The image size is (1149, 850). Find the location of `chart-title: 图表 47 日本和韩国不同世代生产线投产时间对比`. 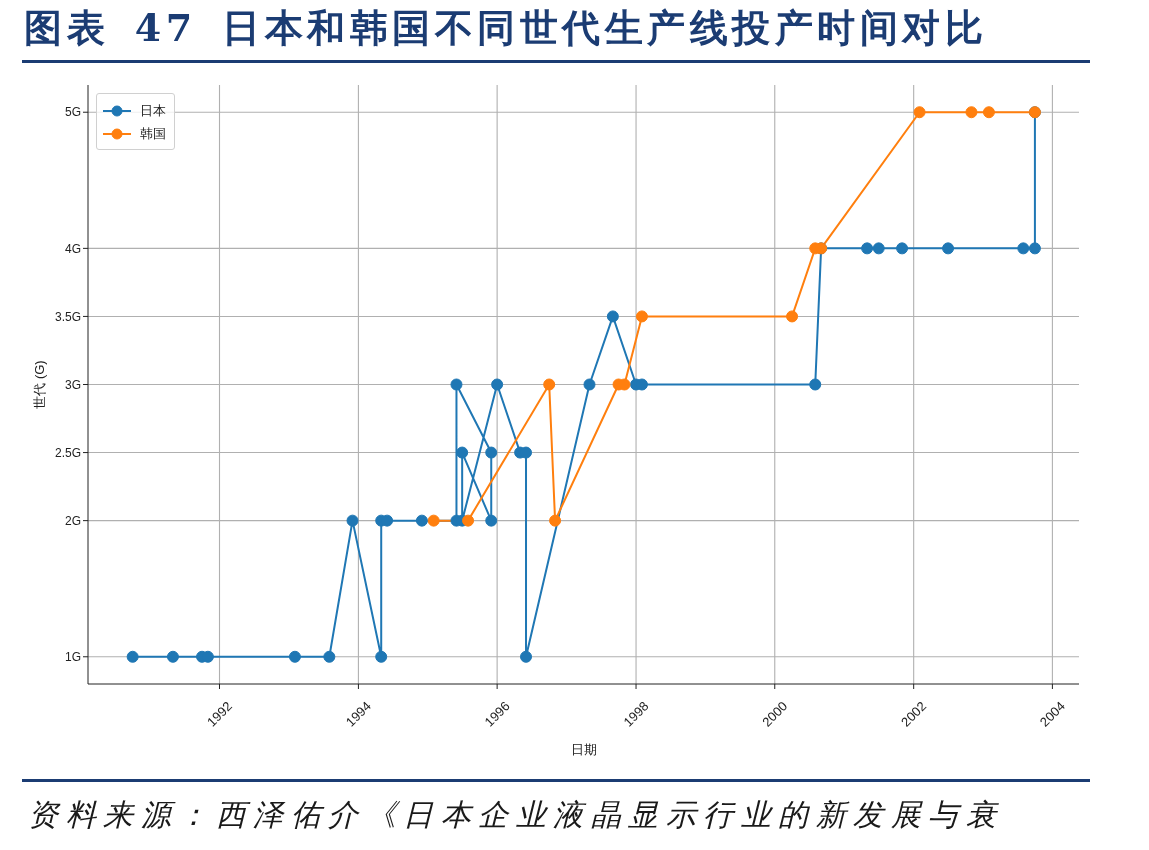

chart-title: 图表 47 日本和韩国不同世代生产线投产时间对比 is located at coordinates (506, 28).